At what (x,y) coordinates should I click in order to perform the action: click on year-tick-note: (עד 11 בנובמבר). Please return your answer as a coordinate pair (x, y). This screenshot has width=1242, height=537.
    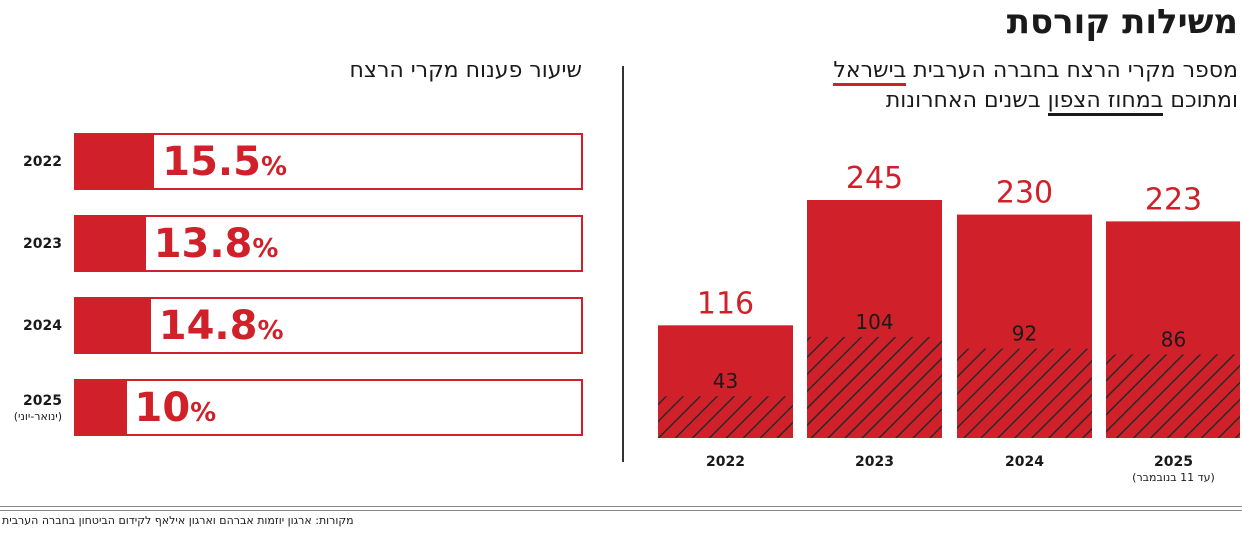
    Looking at the image, I should click on (1173, 477).